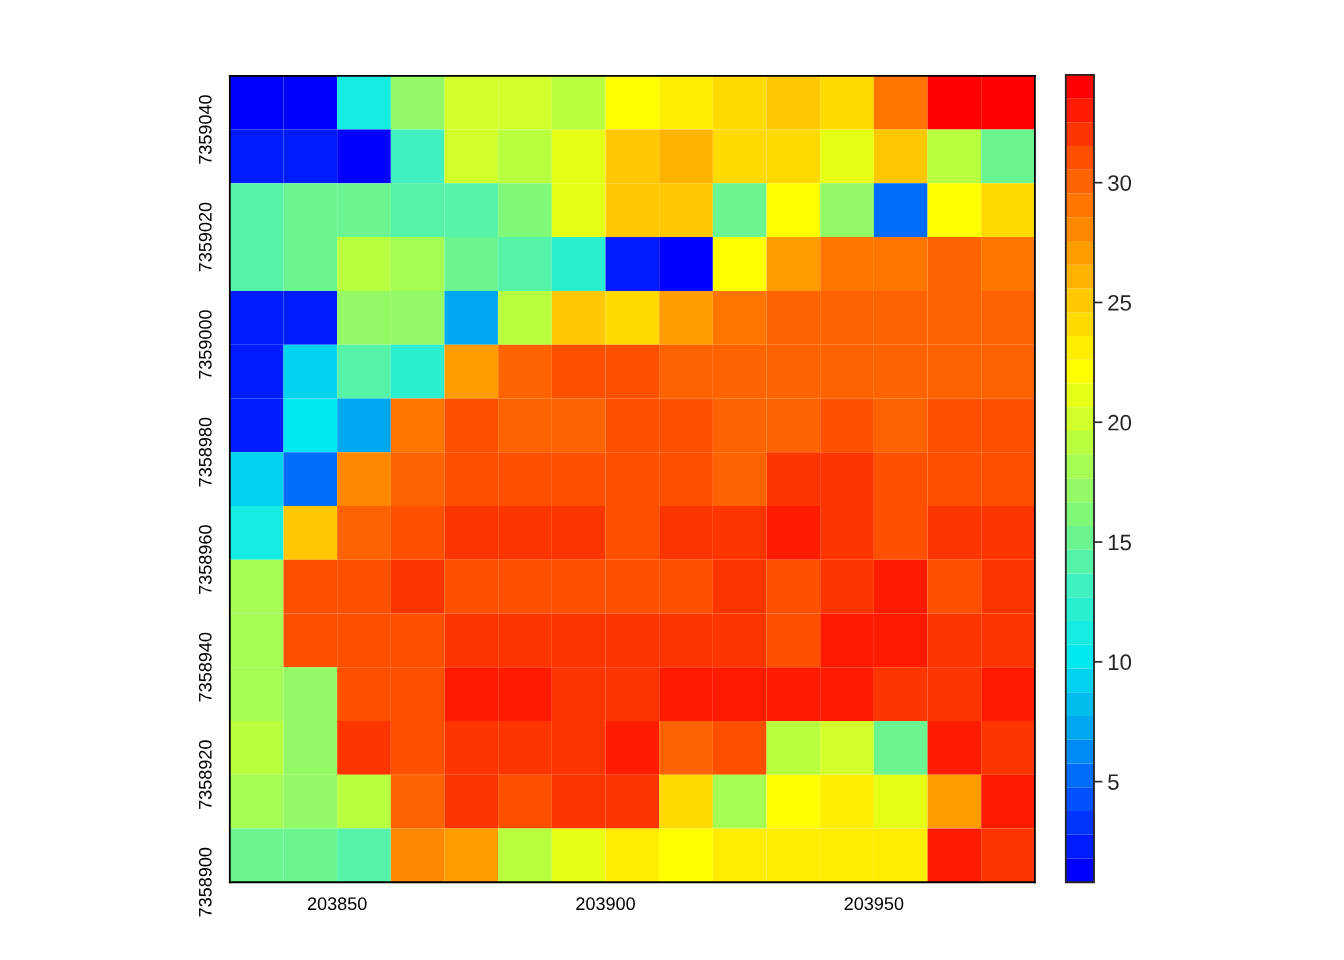  Describe the element at coordinates (205, 452) in the screenshot. I see `y-tick-label: 7358980` at that location.